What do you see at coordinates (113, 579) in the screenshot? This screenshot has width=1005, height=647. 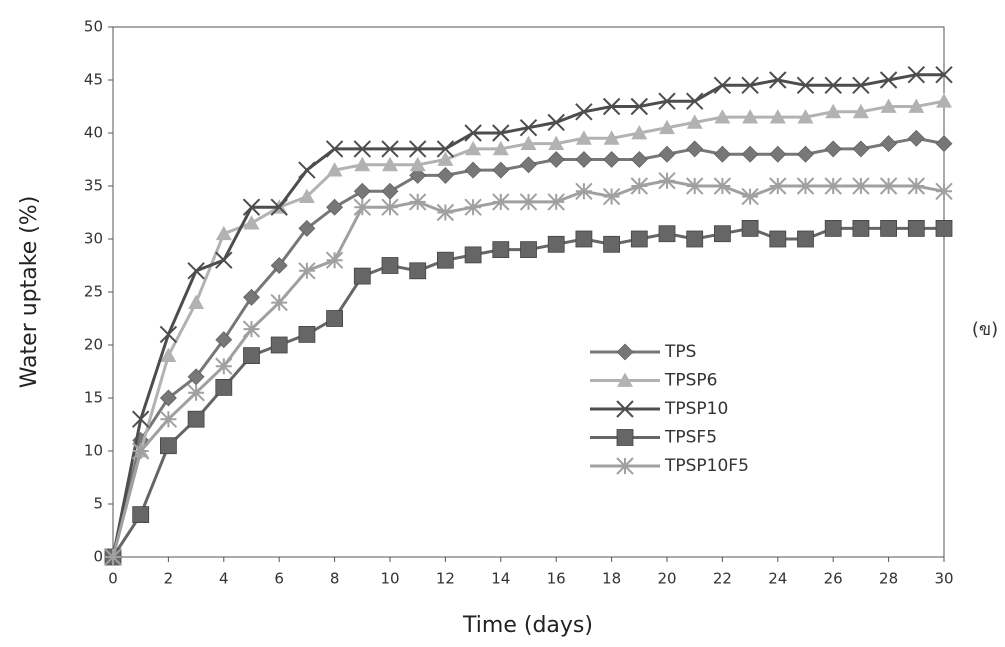 I see `x-tick-label: 0` at bounding box center [113, 579].